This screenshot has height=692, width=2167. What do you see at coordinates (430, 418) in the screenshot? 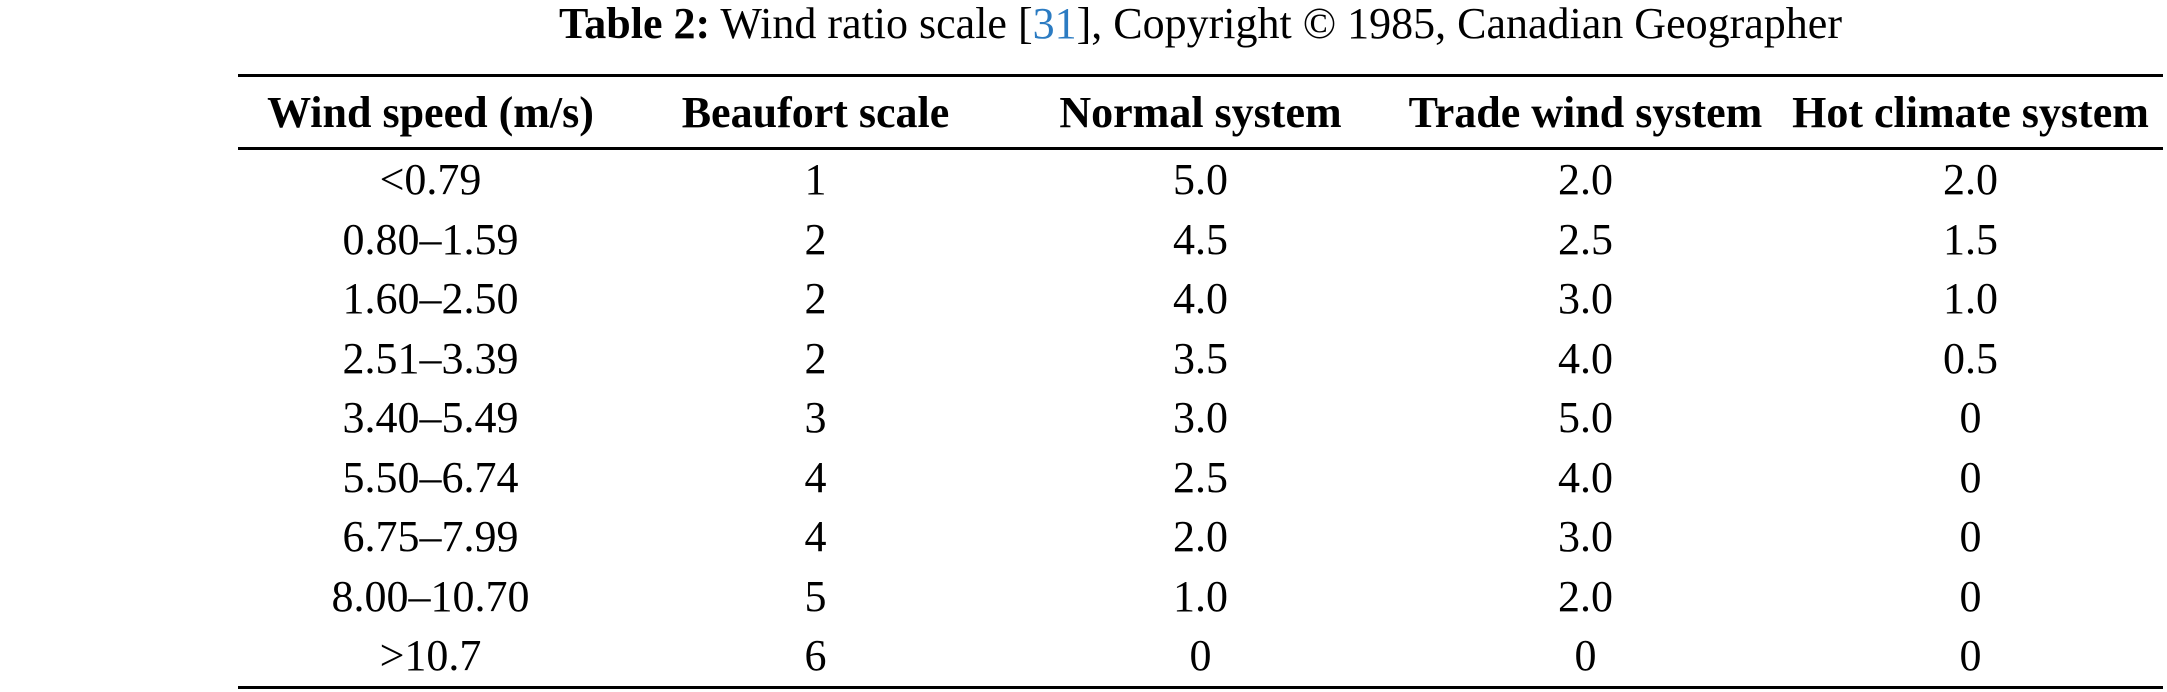
I see `table-cell: 3.40–5.49` at bounding box center [430, 418].